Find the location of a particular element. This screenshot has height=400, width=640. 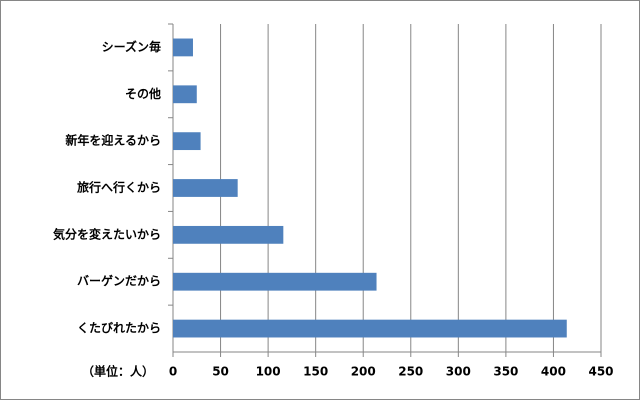

x-tick-label: 100 is located at coordinates (268, 372).